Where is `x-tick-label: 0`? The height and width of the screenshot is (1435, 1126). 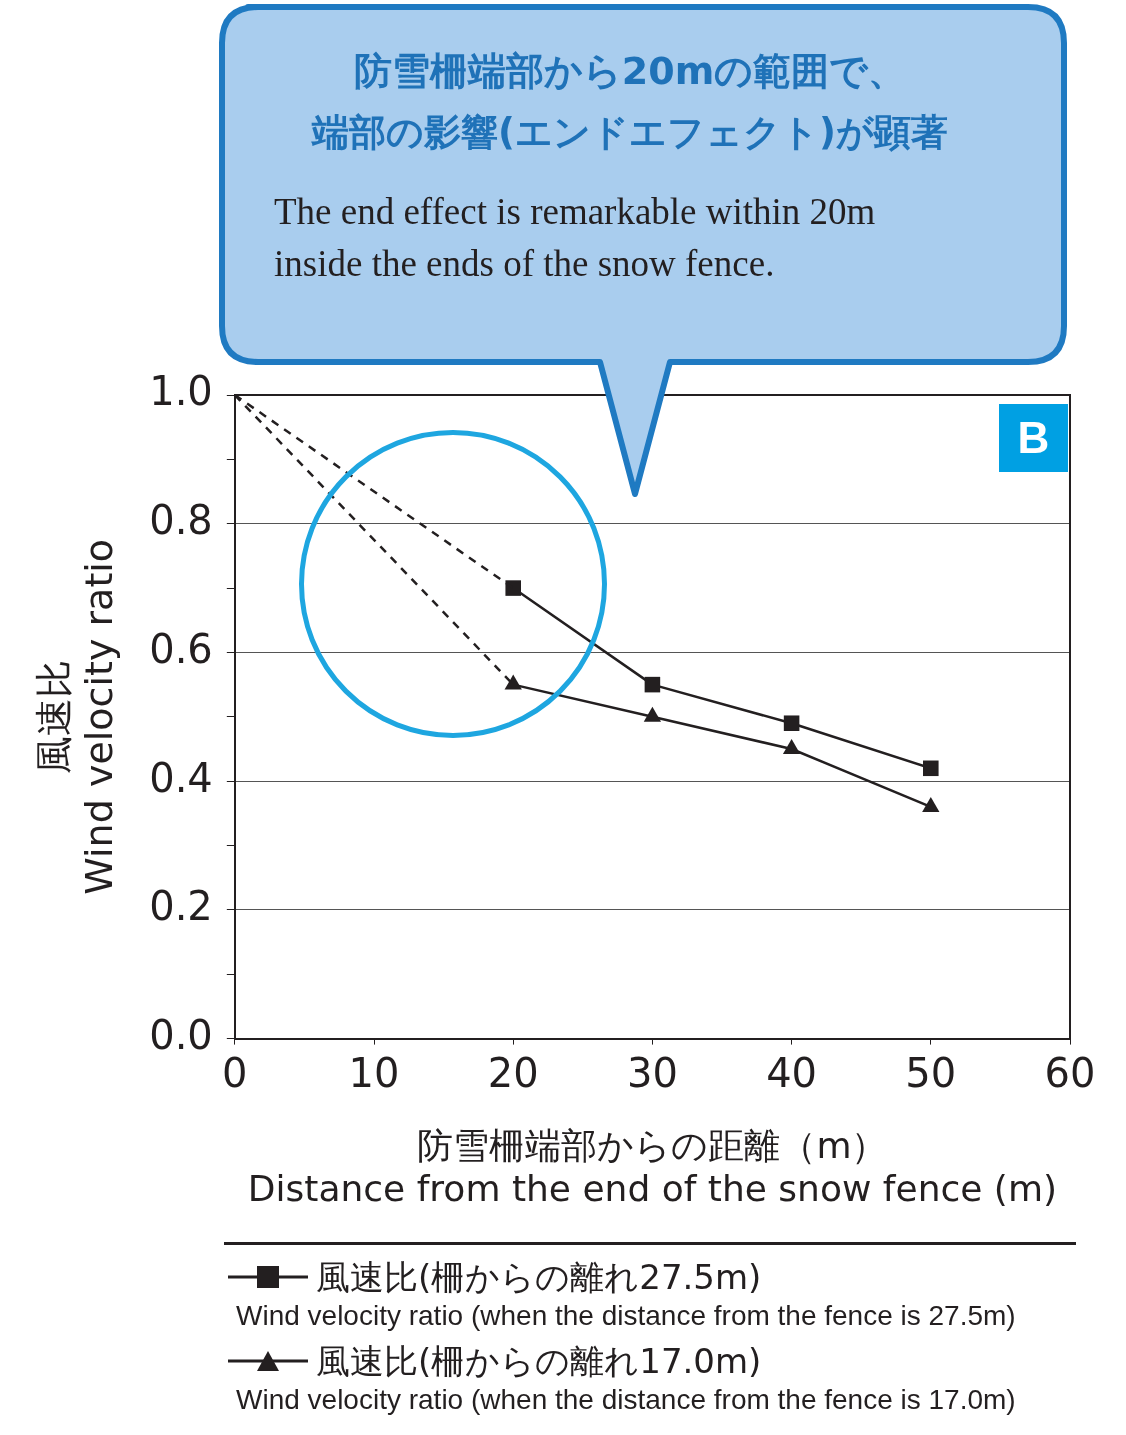 x-tick-label: 0 is located at coordinates (235, 1072).